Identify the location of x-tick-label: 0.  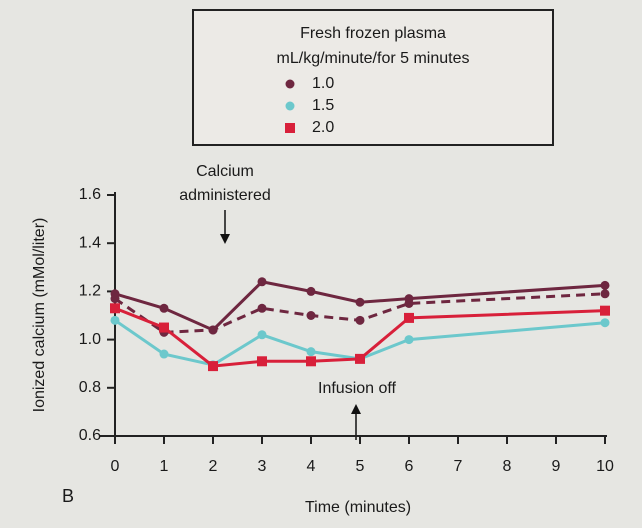
(115, 466).